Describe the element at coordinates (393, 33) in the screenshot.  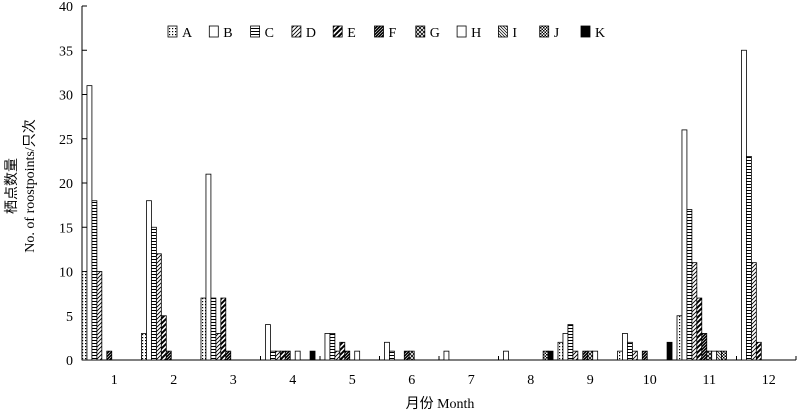
I see `legend-label-F: F` at that location.